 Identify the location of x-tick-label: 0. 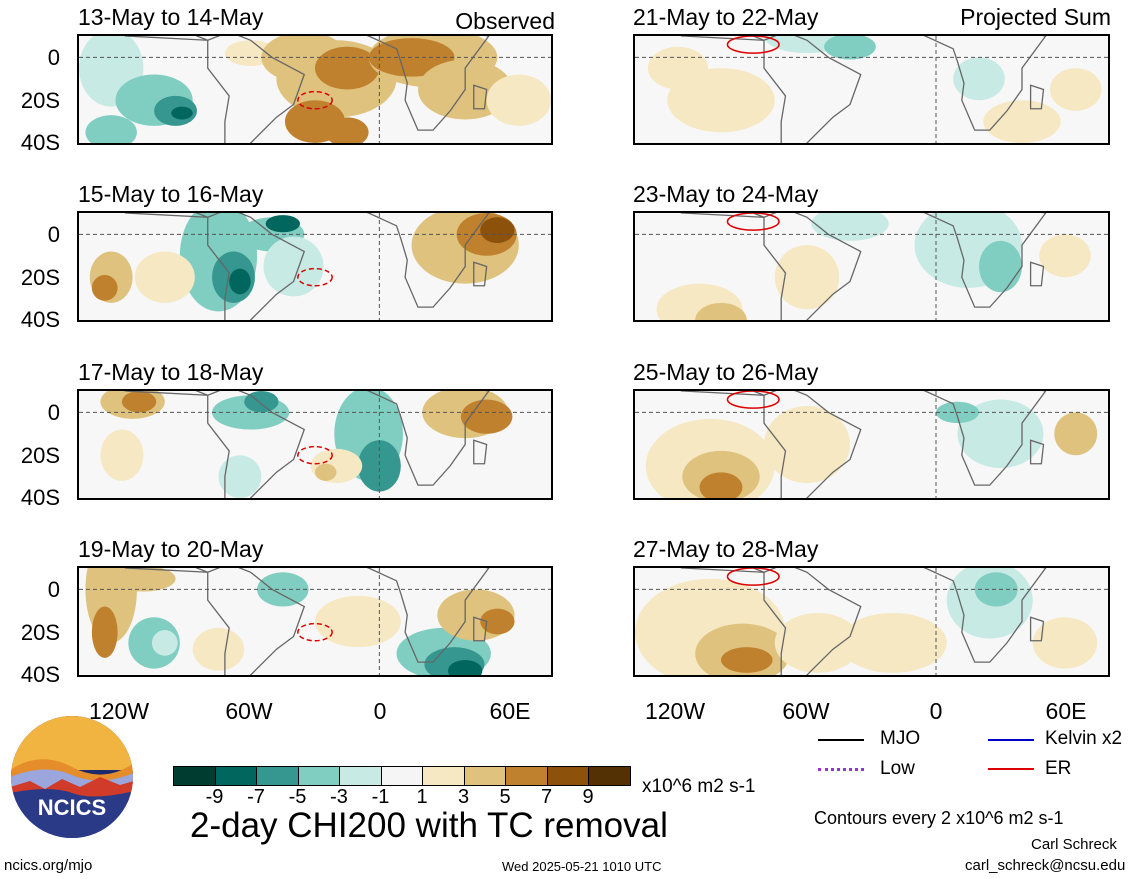
(936, 711).